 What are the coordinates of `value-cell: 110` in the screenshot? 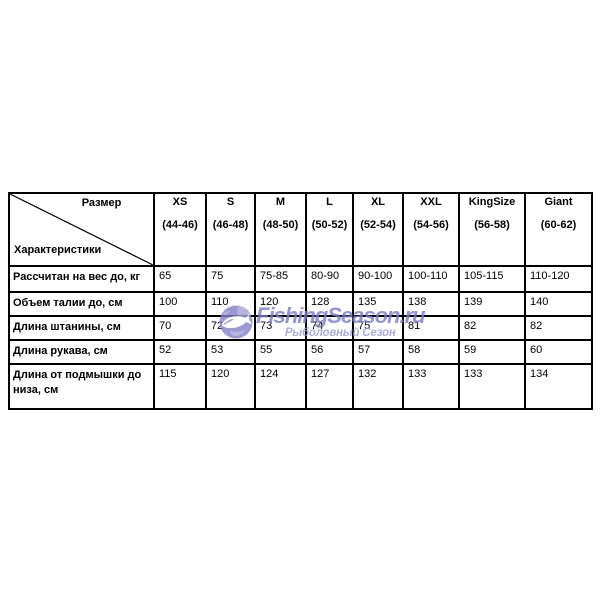 It's located at (230, 304).